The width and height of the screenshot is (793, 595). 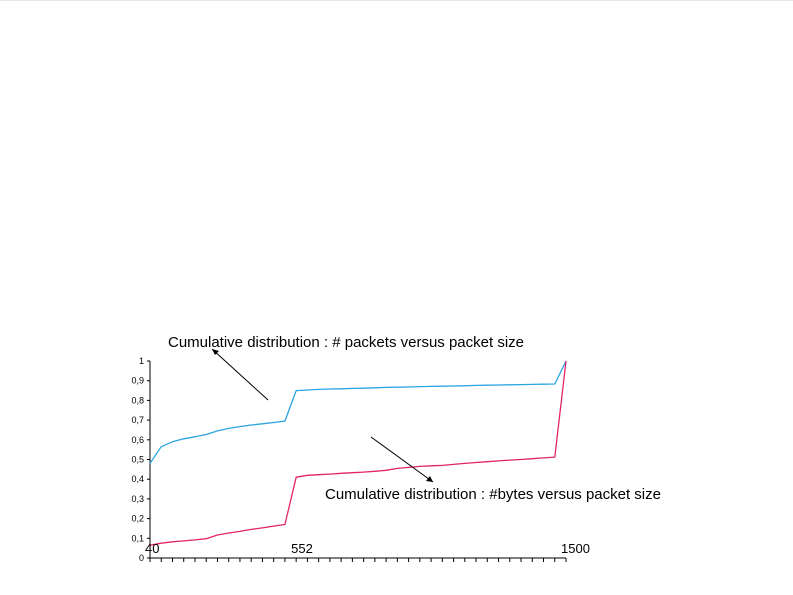 I want to click on series-line-packets, so click(x=358, y=412).